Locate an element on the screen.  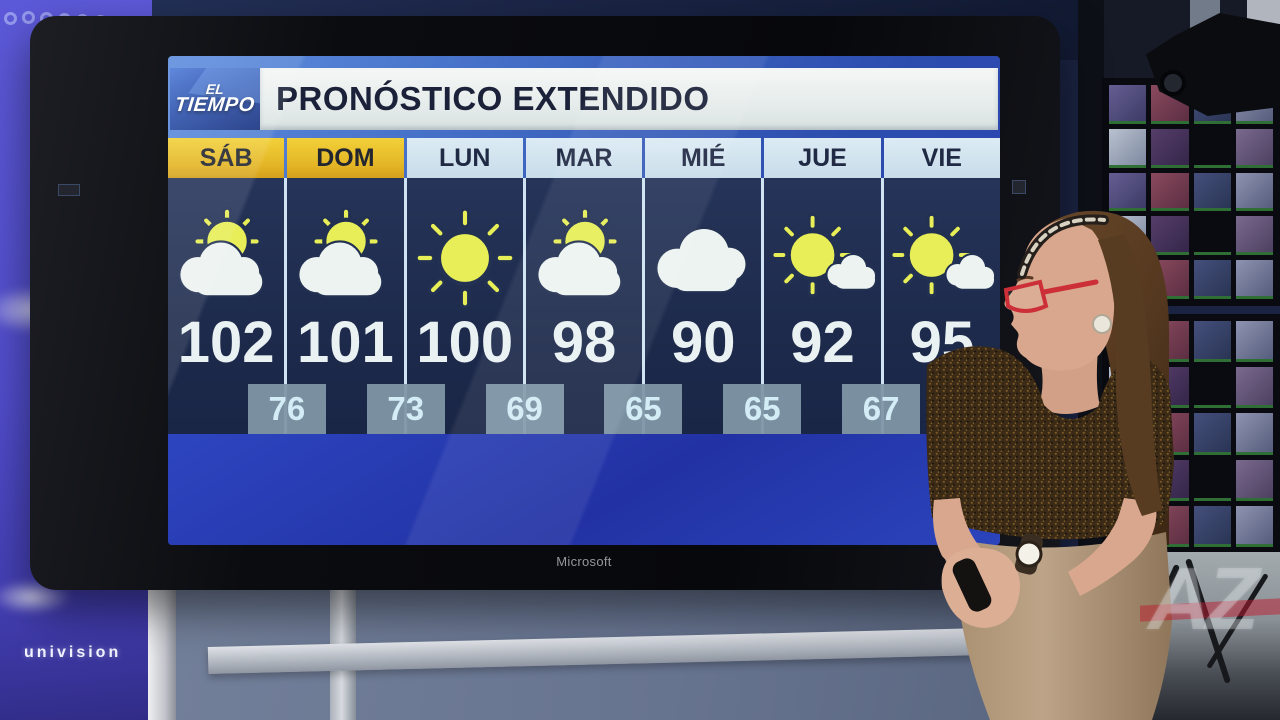
presenter-blouse is located at coordinates (1050, 443).